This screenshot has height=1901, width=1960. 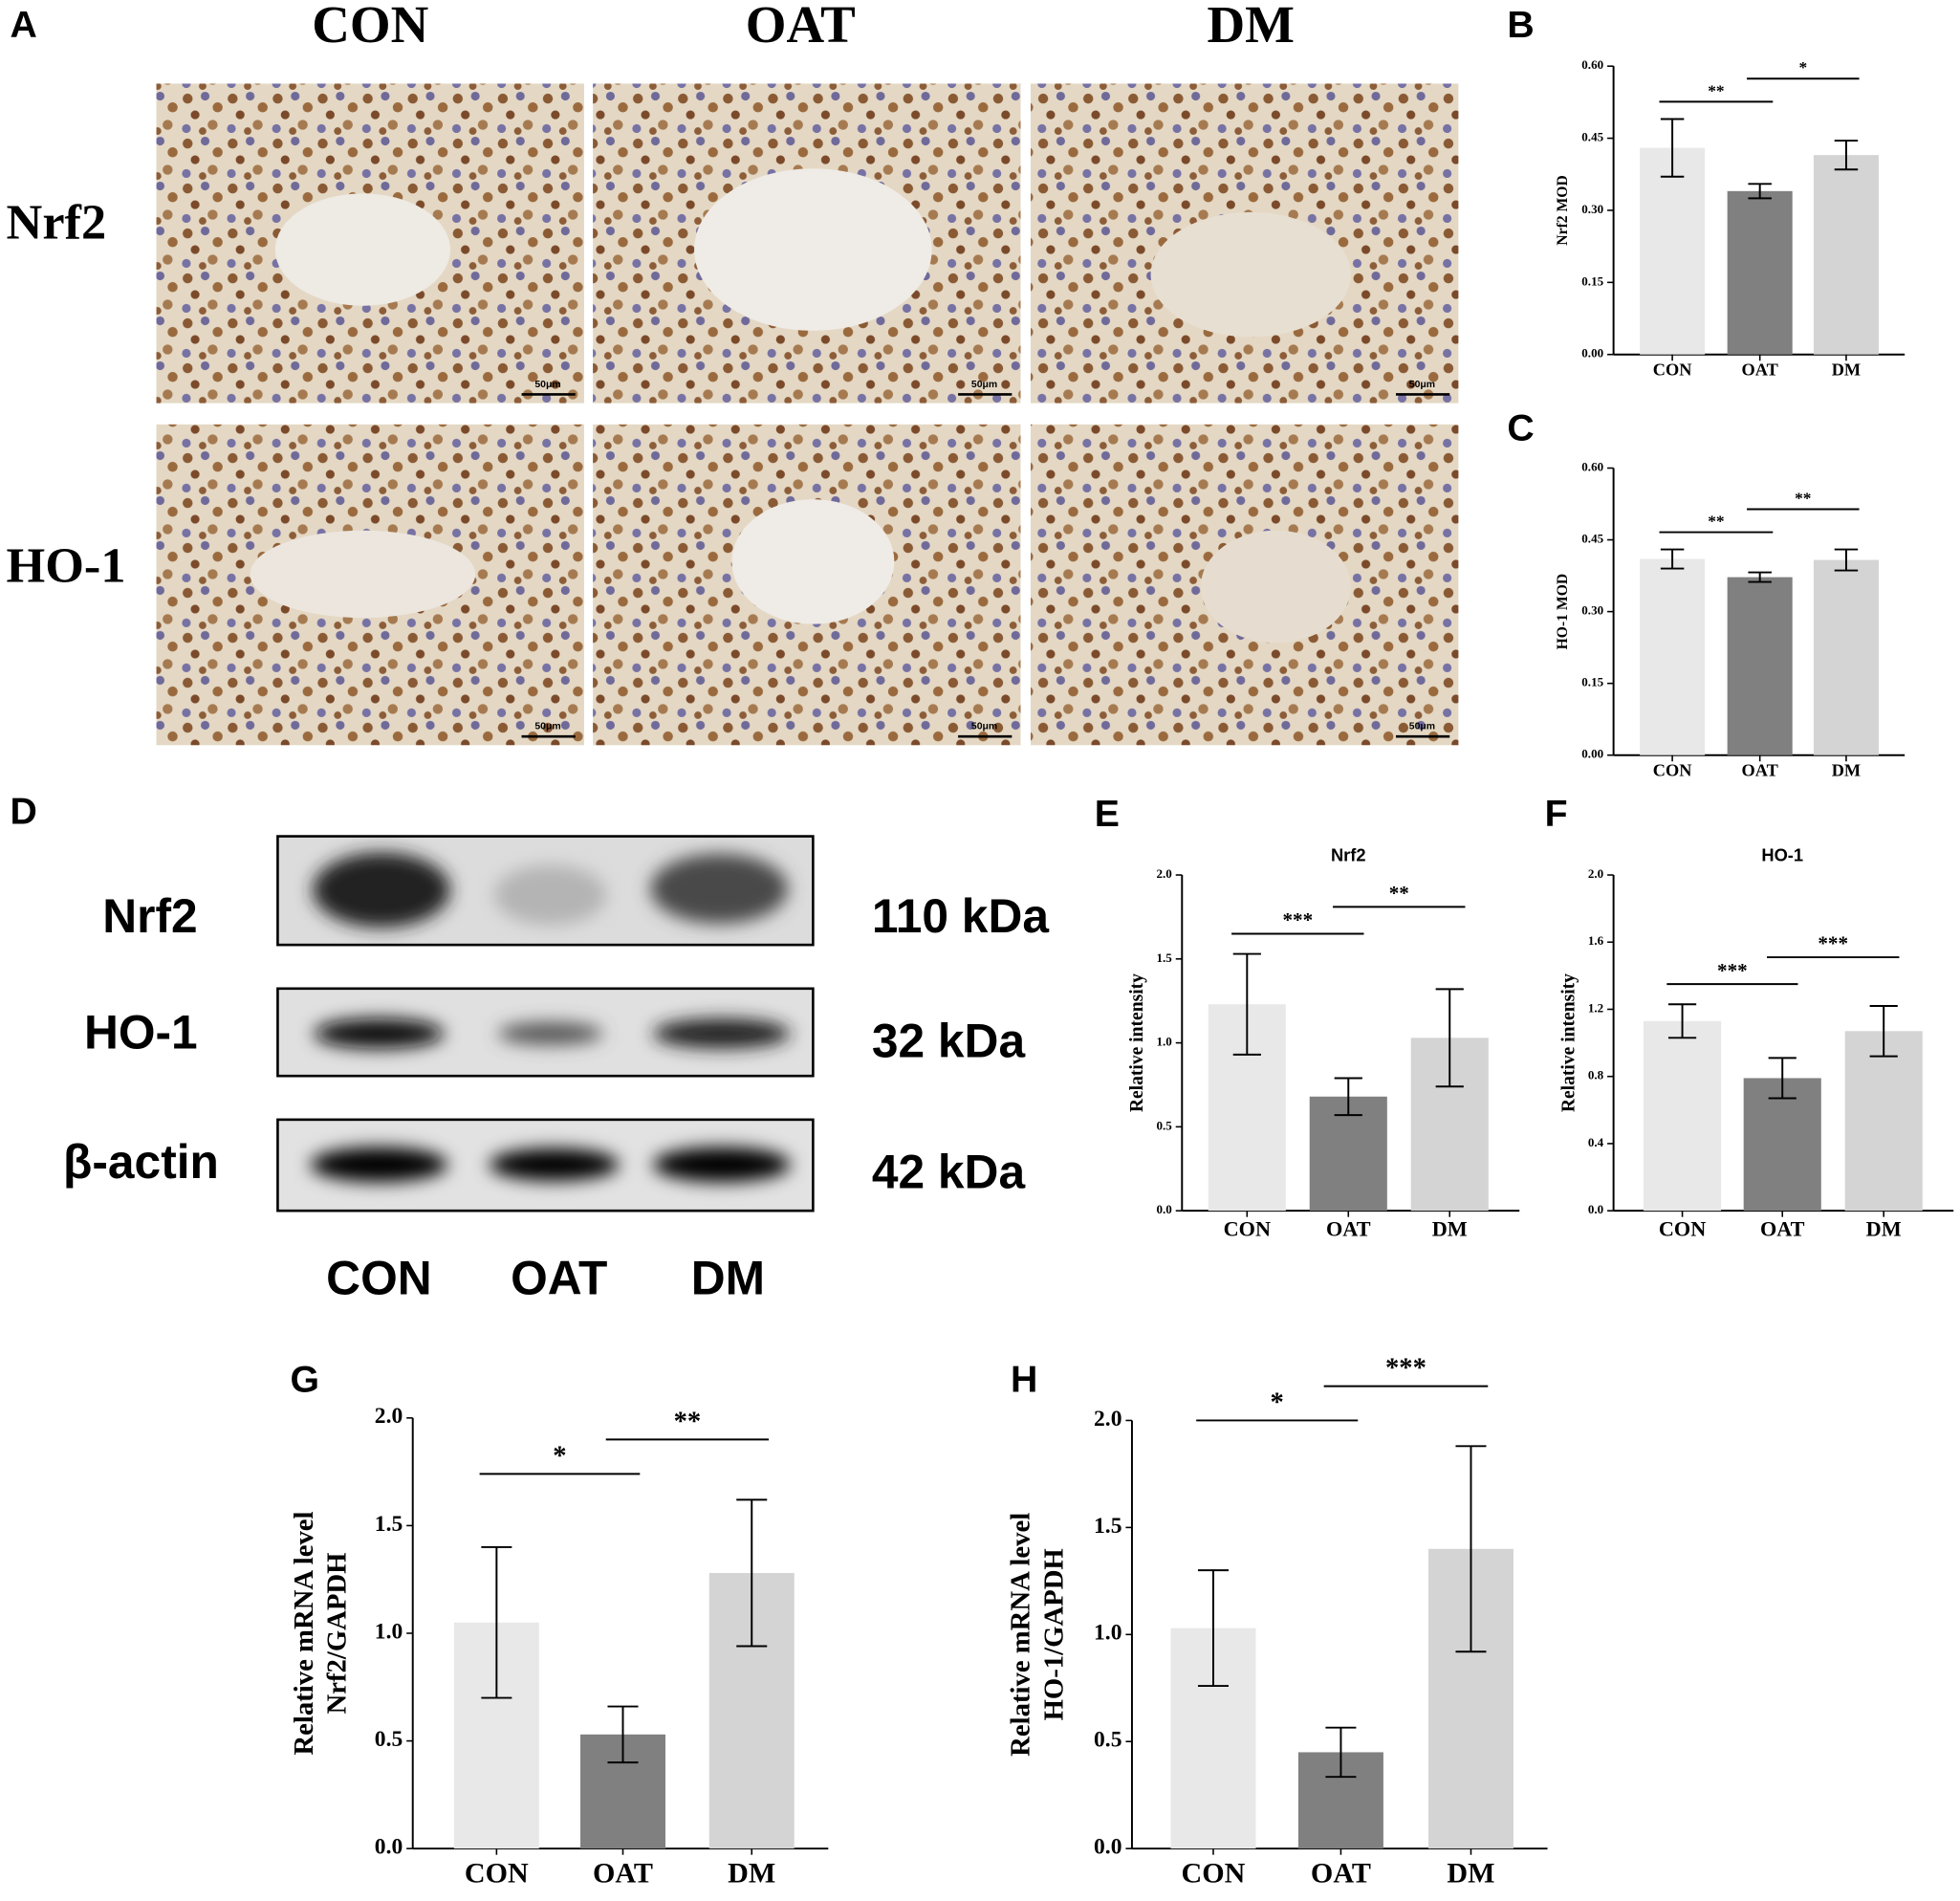 What do you see at coordinates (949, 1041) in the screenshot?
I see `size-label: 32 kDa` at bounding box center [949, 1041].